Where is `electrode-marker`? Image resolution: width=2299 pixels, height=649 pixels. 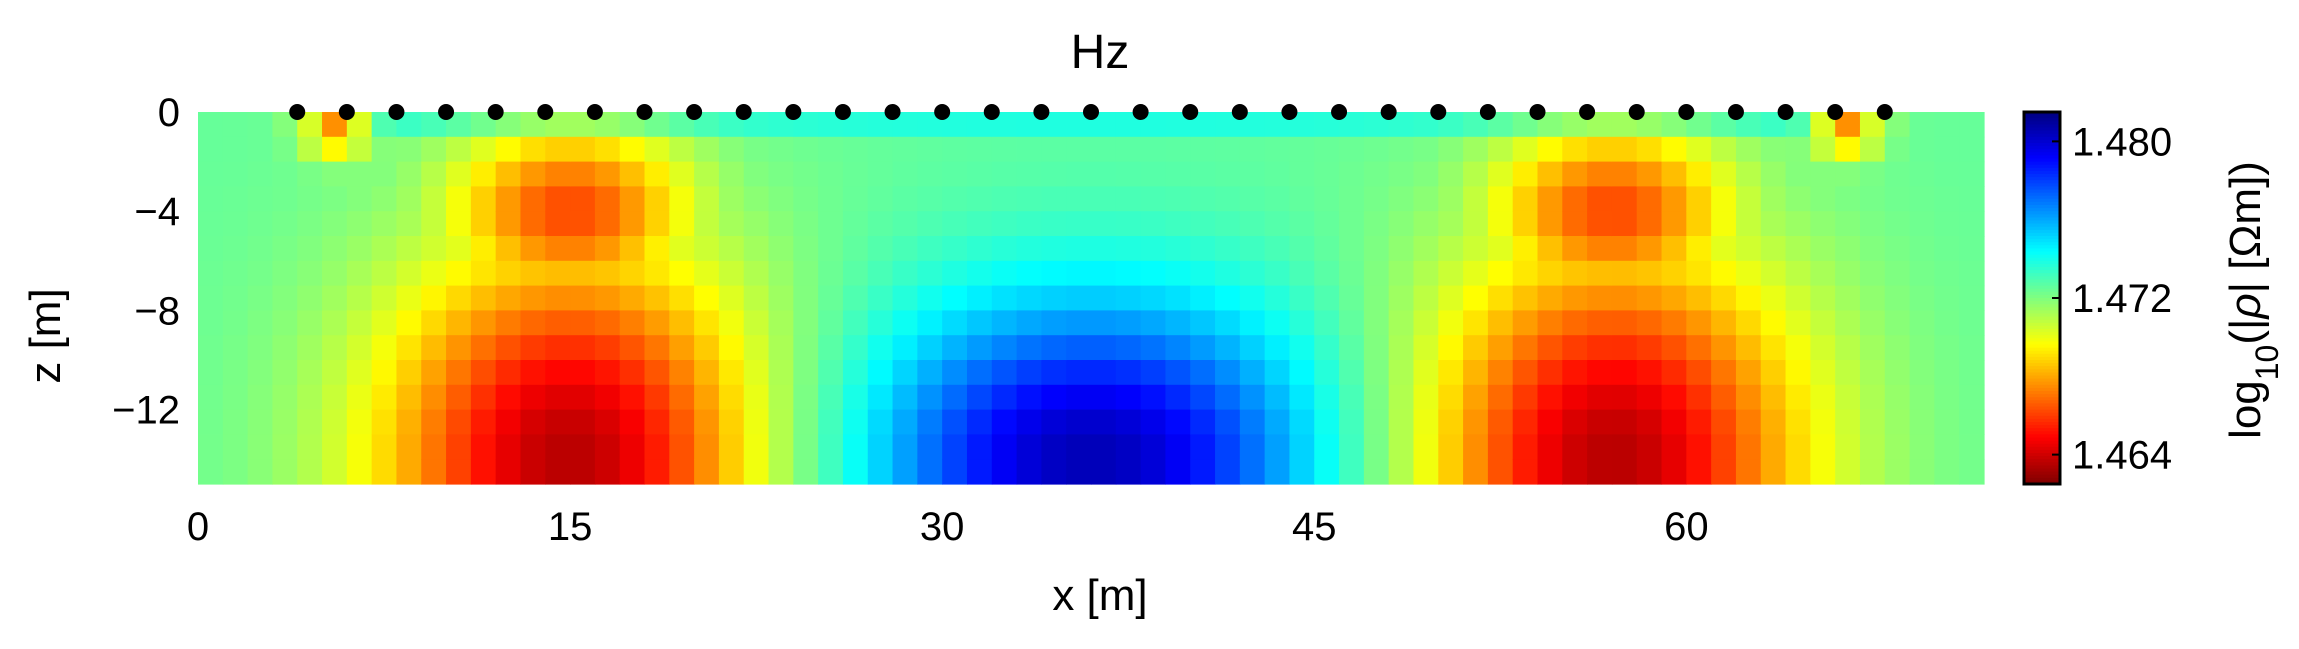
electrode-marker is located at coordinates (1735, 112).